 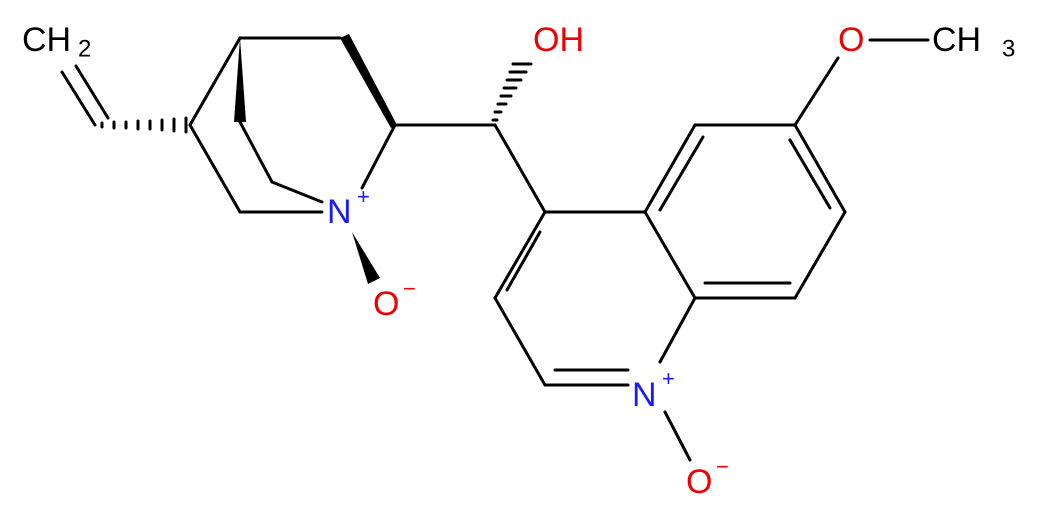 I want to click on atom-label: OH, so click(x=558, y=40).